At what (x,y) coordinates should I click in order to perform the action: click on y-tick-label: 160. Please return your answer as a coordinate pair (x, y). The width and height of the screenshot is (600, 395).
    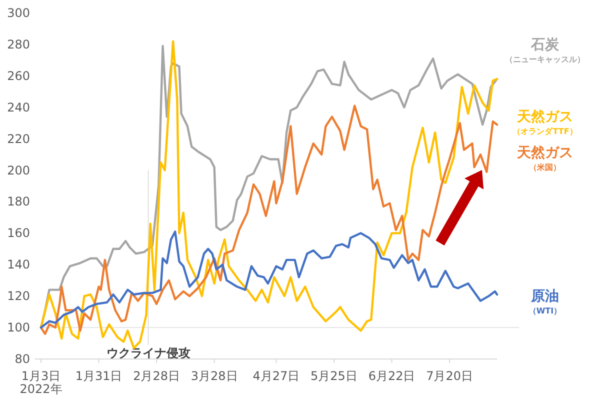
    Looking at the image, I should click on (18, 233).